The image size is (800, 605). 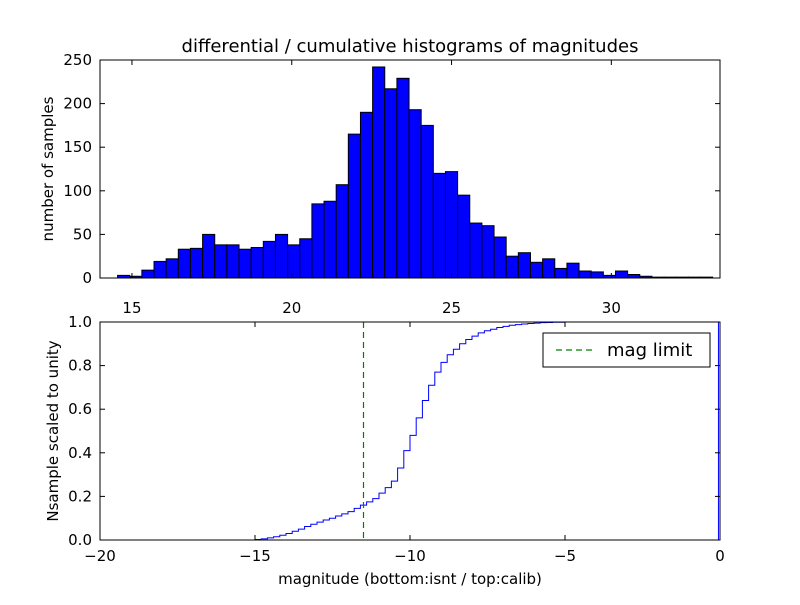 What do you see at coordinates (720, 556) in the screenshot?
I see `x-tick-label: 0` at bounding box center [720, 556].